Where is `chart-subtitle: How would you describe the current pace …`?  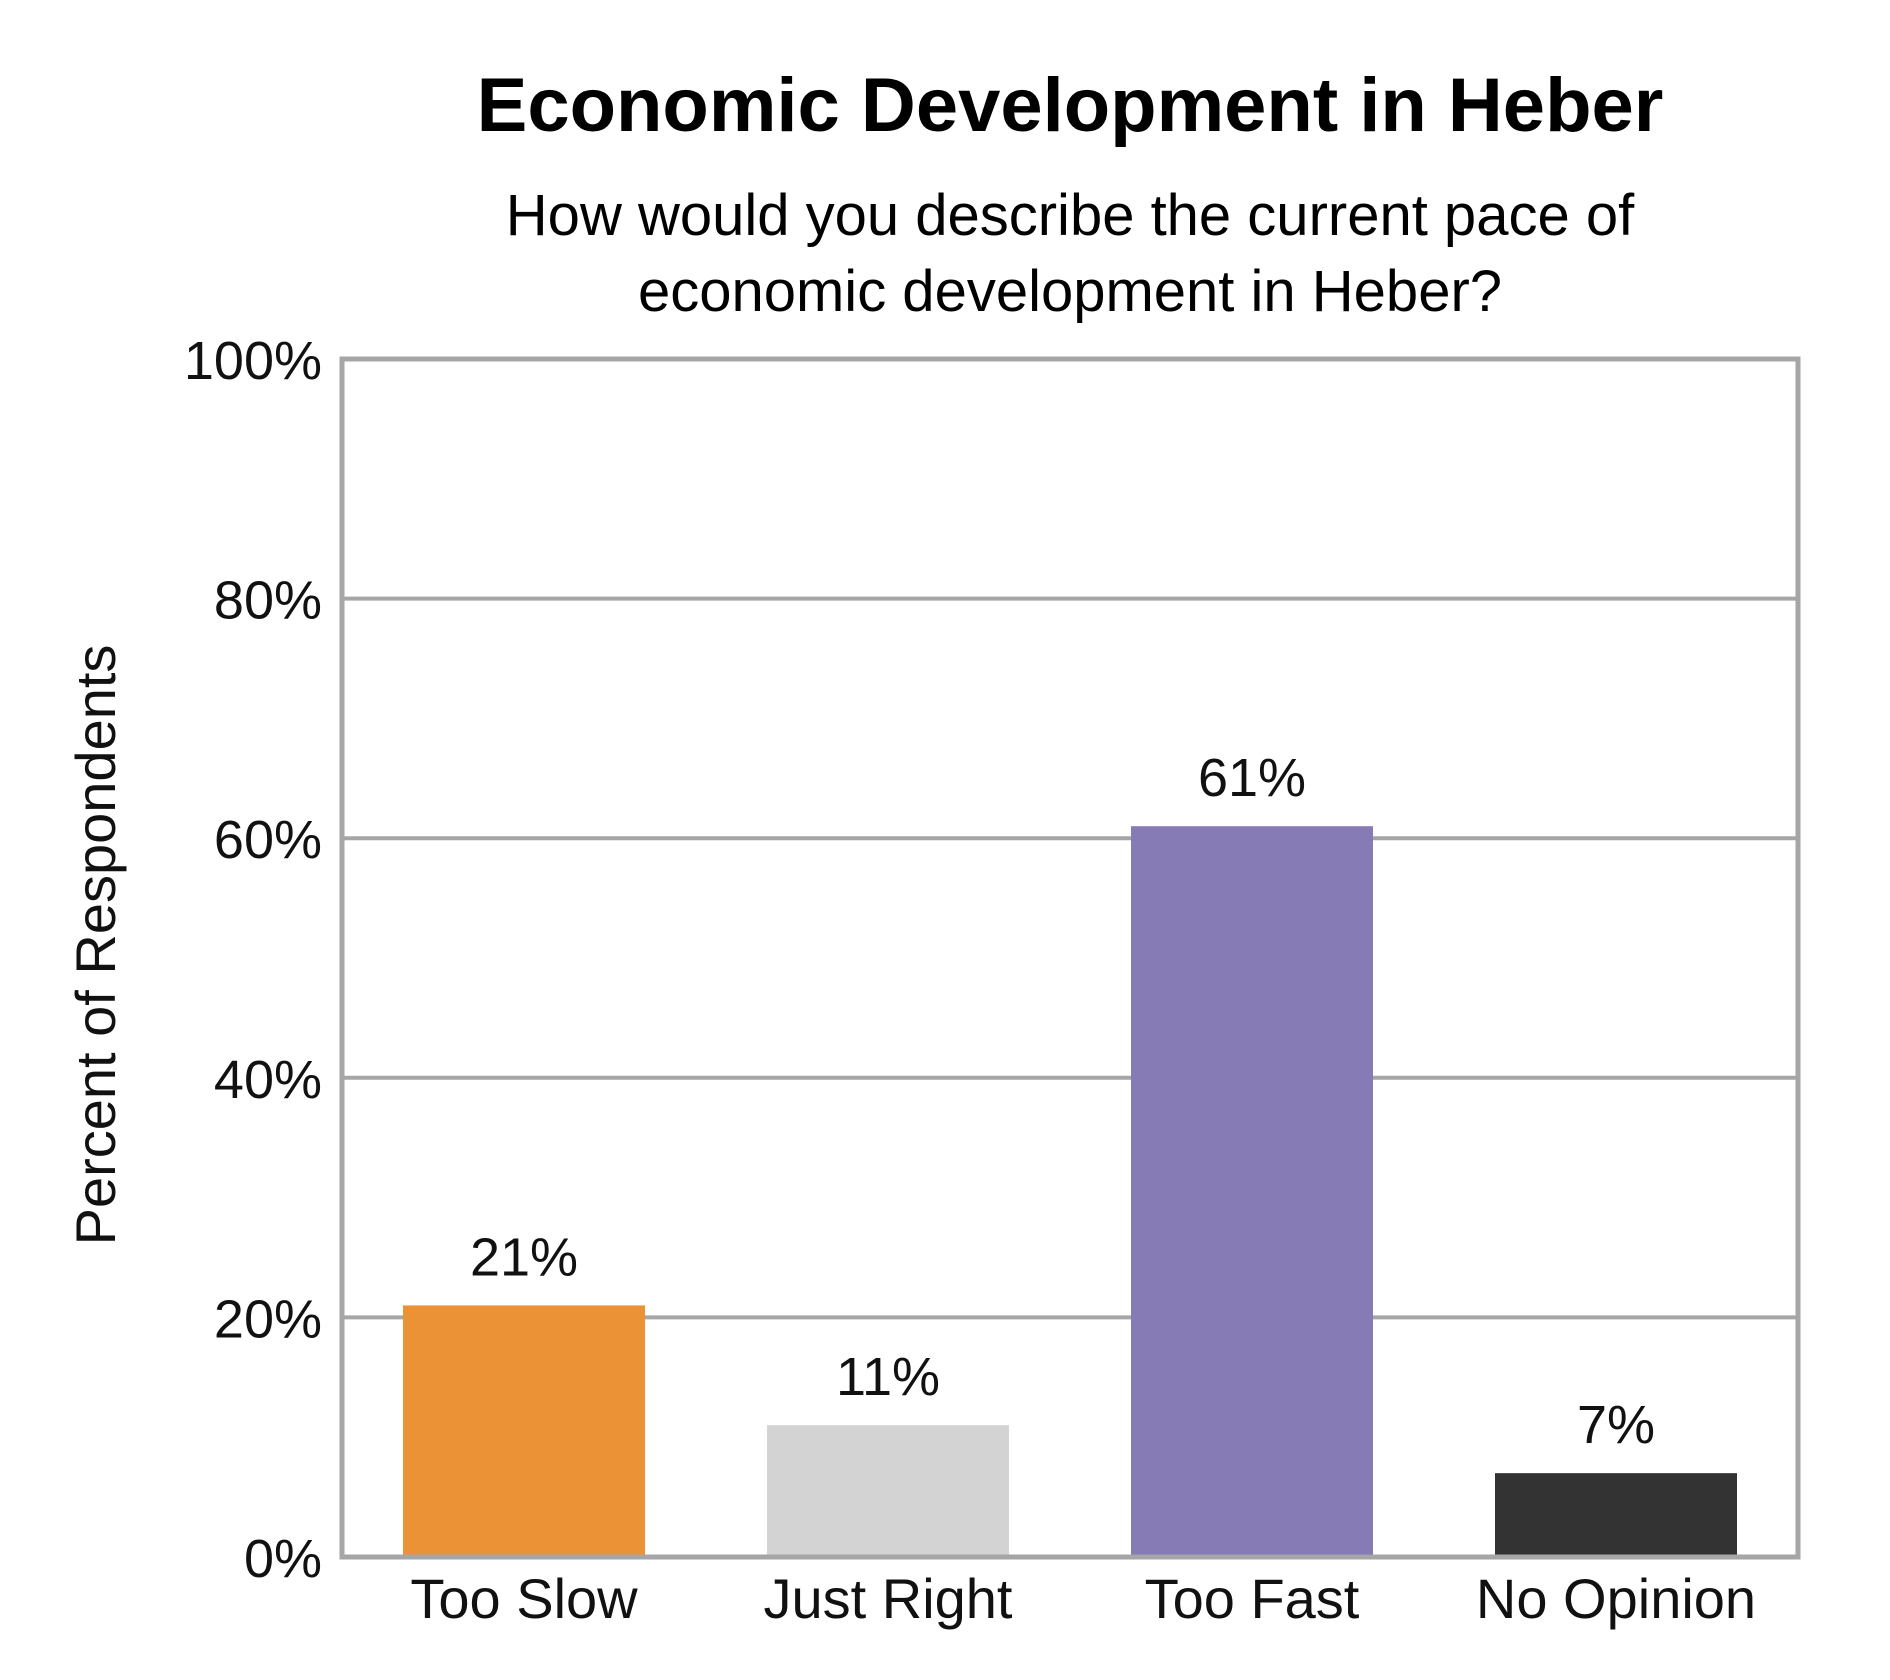
chart-subtitle: How would you describe the current pace … is located at coordinates (1070, 253).